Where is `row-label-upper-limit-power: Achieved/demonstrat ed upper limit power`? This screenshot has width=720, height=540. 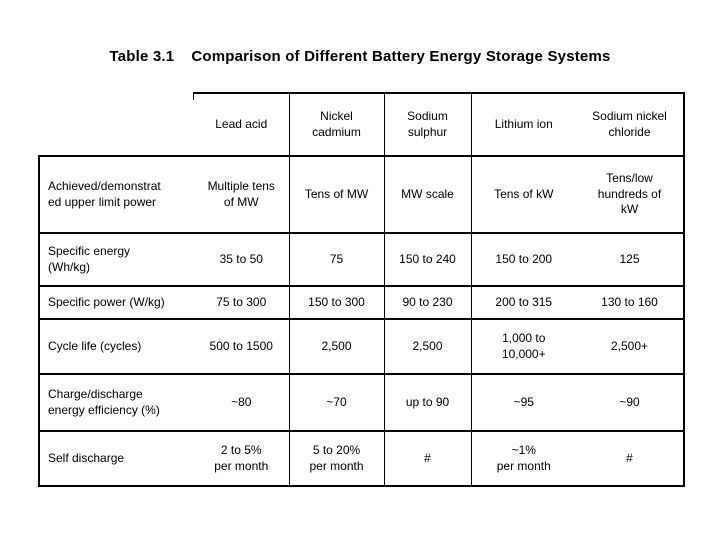 row-label-upper-limit-power: Achieved/demonstrat ed upper limit power is located at coordinates (116, 194).